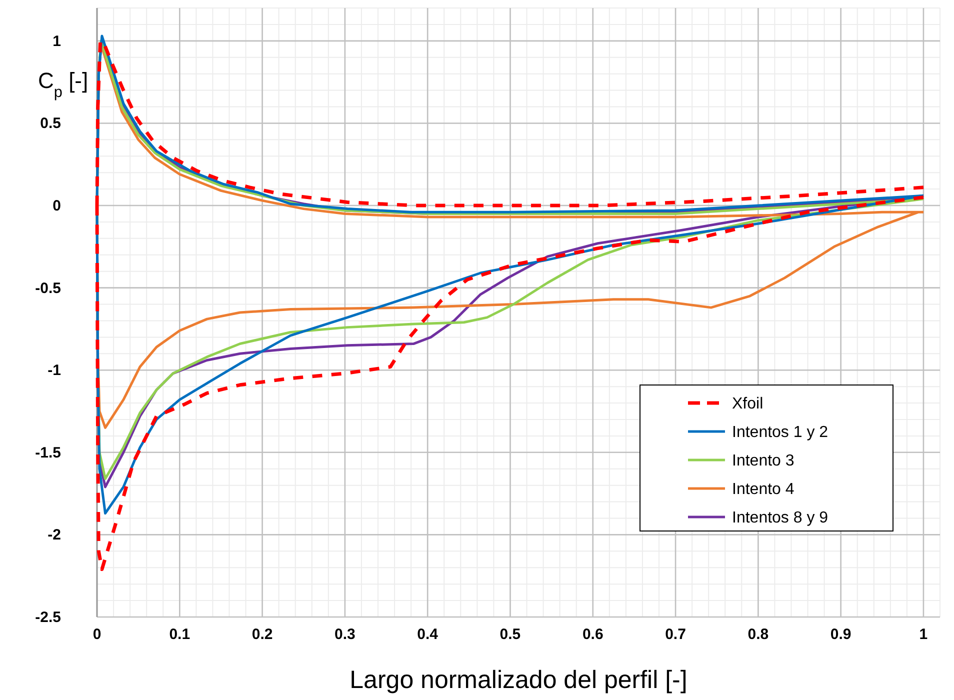 Image resolution: width=954 pixels, height=700 pixels. Describe the element at coordinates (763, 461) in the screenshot. I see `legend-label: Intento 3` at that location.